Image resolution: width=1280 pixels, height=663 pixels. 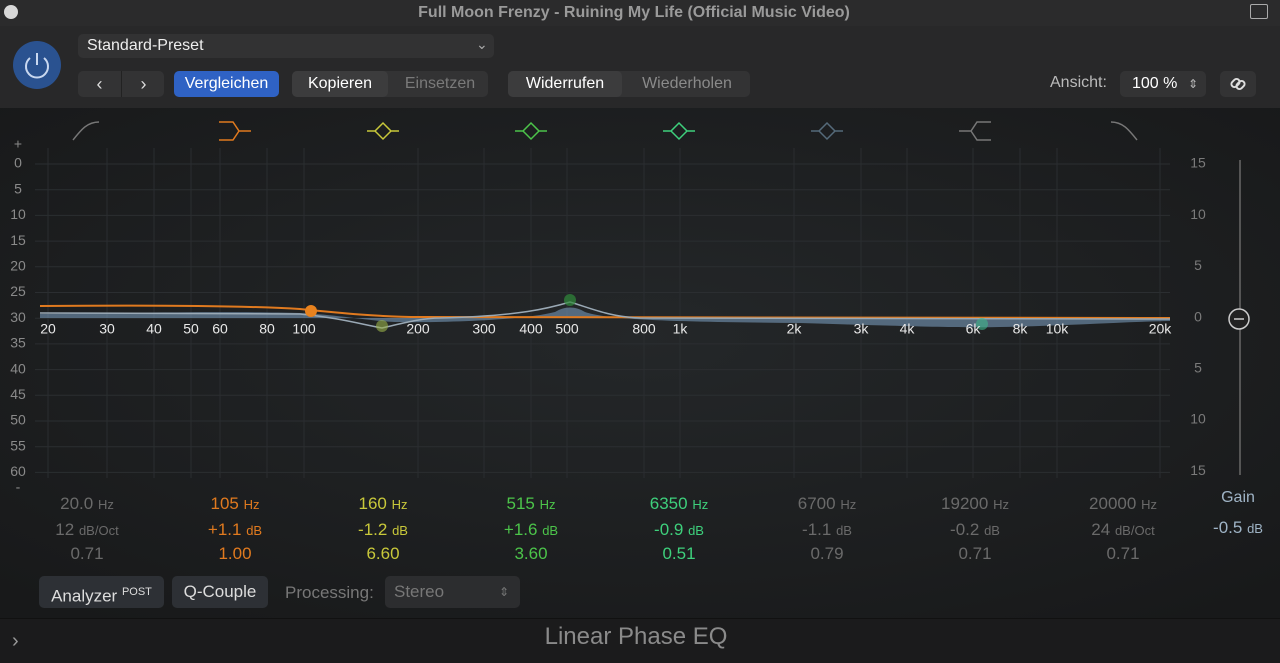 What do you see at coordinates (224, 529) in the screenshot?
I see `band-gain: +1.1` at bounding box center [224, 529].